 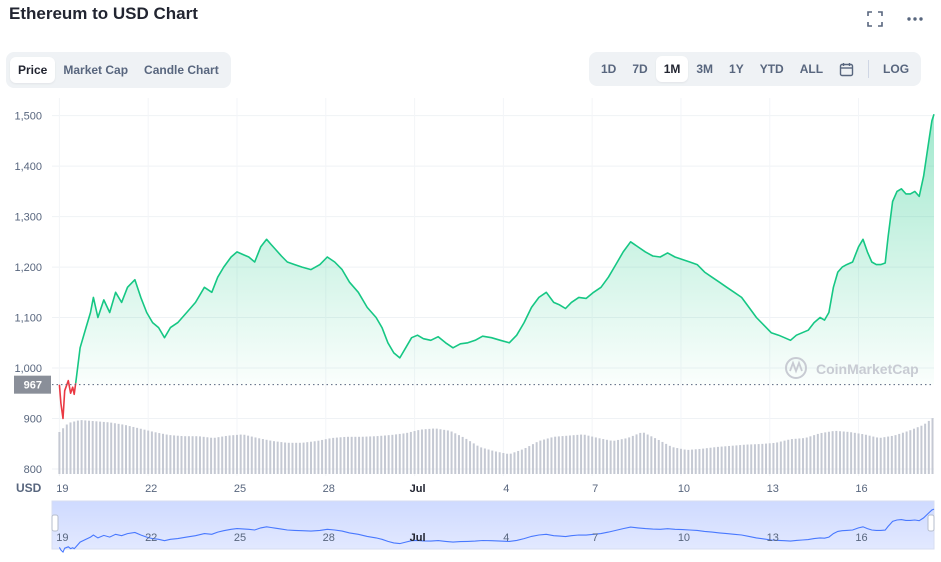 What do you see at coordinates (609, 69) in the screenshot?
I see `range-1d: 1D` at bounding box center [609, 69].